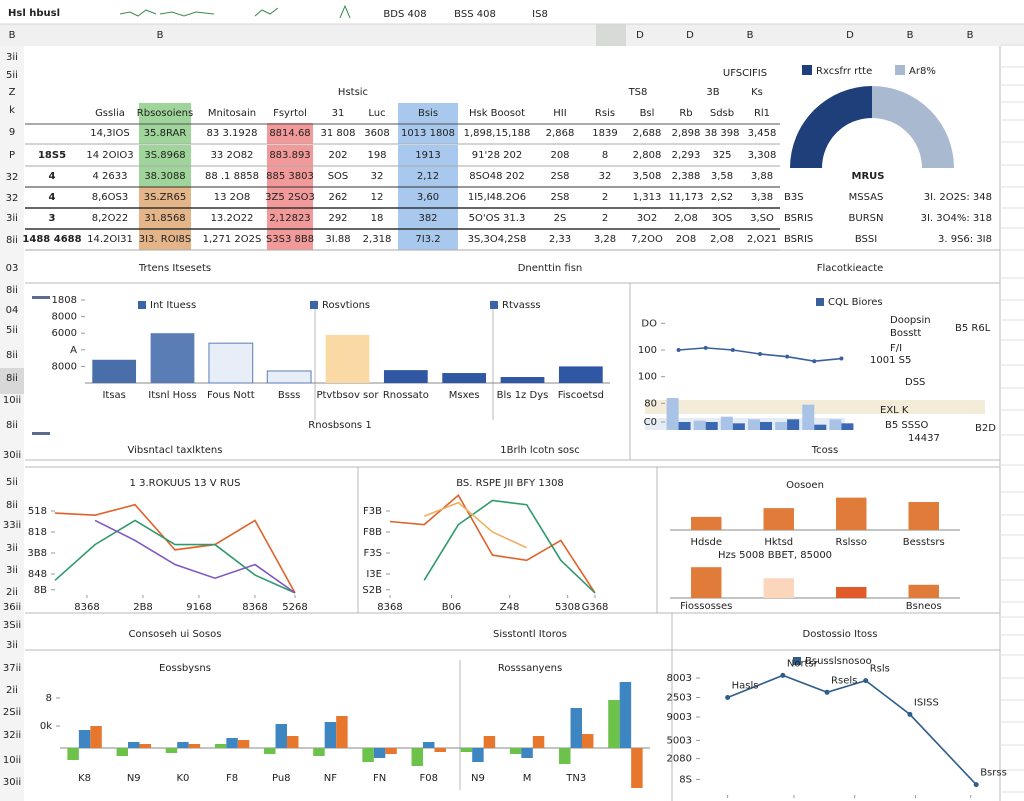 The width and height of the screenshot is (1024, 801). Describe the element at coordinates (611, 35) in the screenshot. I see `selected-column` at that location.